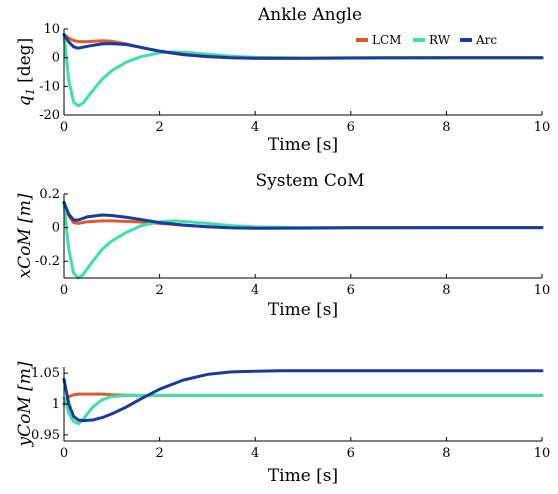  Describe the element at coordinates (486, 40) in the screenshot. I see `legend-label-arc: Arc` at that location.